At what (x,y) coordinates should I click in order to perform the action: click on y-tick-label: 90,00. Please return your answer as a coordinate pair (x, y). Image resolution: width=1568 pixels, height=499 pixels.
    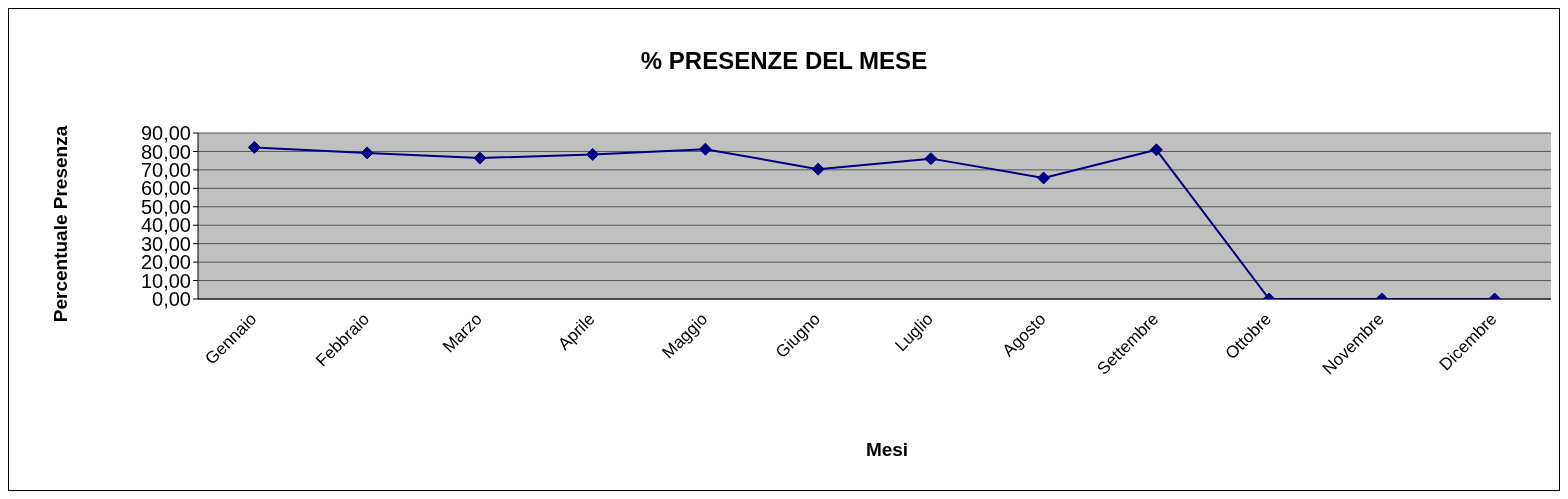
    Looking at the image, I should click on (165, 133).